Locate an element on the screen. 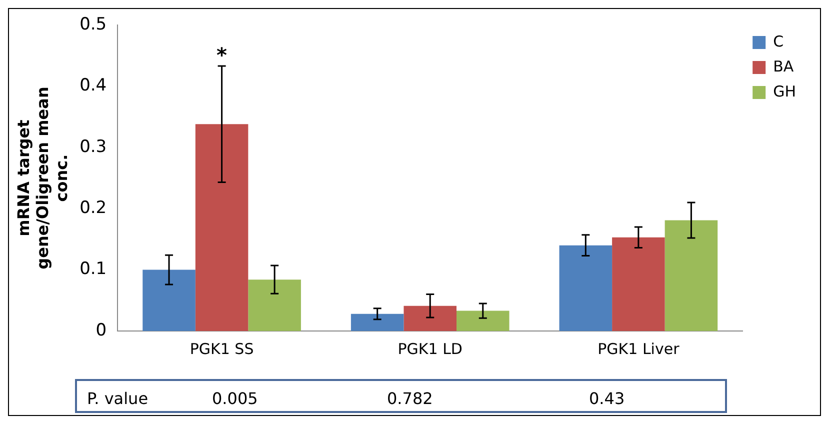 The height and width of the screenshot is (424, 829). legend-label: C is located at coordinates (778, 41).